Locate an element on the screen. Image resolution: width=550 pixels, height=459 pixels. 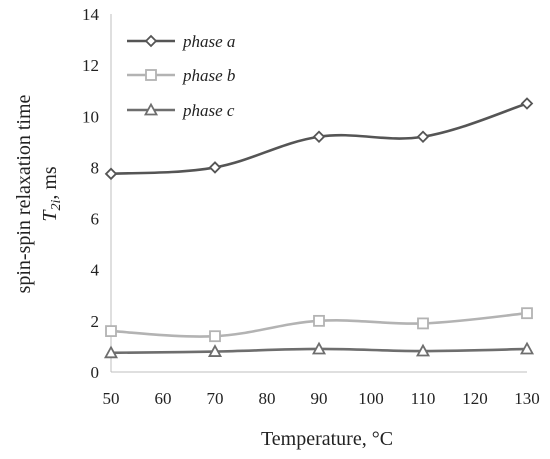
y-tick-label: 14 is located at coordinates (91, 14).